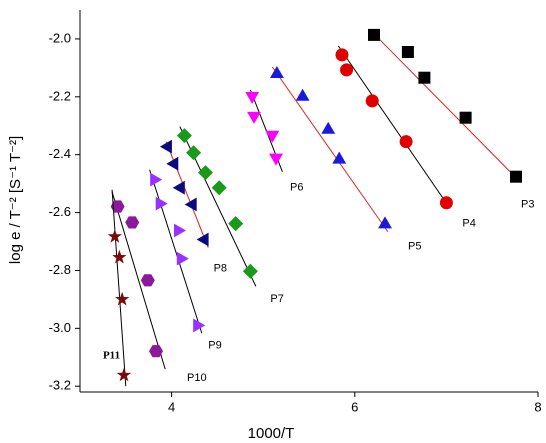 The height and width of the screenshot is (443, 546). I want to click on series-label: P4, so click(468, 224).